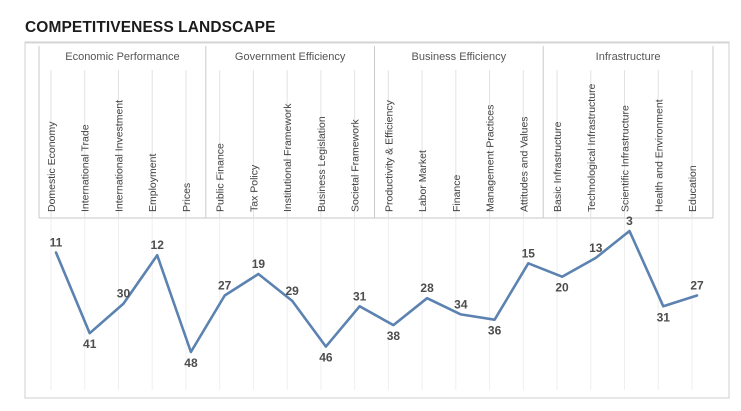 The height and width of the screenshot is (411, 741). What do you see at coordinates (290, 57) in the screenshot?
I see `group-header: Government Efficiency` at bounding box center [290, 57].